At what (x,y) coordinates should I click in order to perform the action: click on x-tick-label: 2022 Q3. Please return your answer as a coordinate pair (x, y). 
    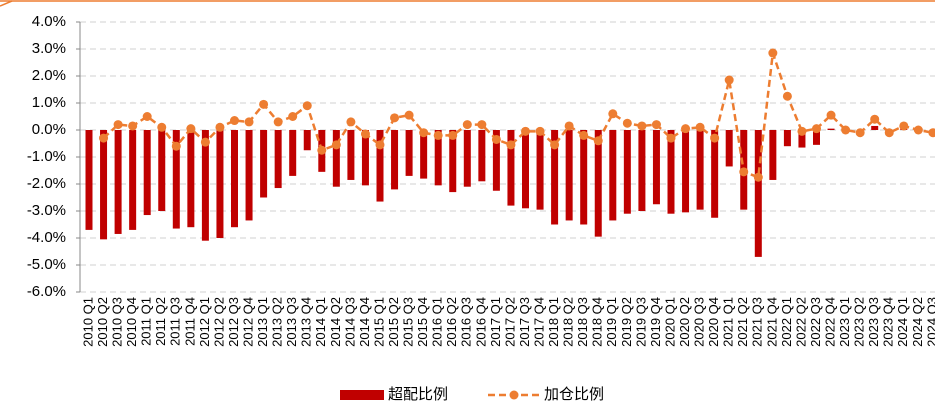
    Looking at the image, I should click on (815, 322).